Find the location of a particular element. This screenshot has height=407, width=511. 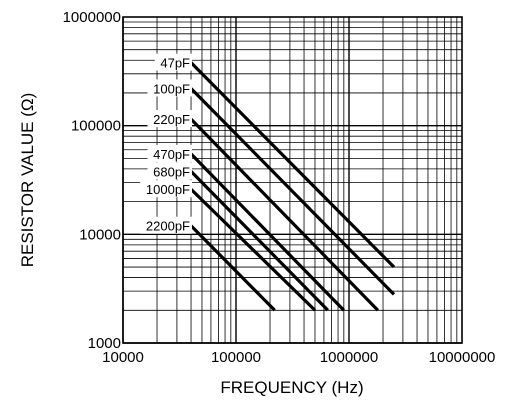

series-label: 220pF is located at coordinates (171, 119).